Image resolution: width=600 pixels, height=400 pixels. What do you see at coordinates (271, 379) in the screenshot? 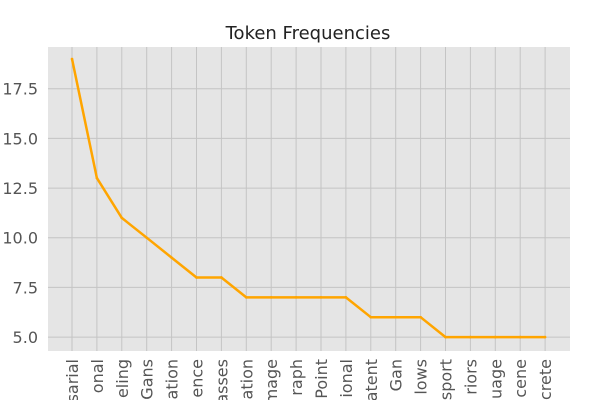
I see `x-tick-label: mage` at bounding box center [271, 379].